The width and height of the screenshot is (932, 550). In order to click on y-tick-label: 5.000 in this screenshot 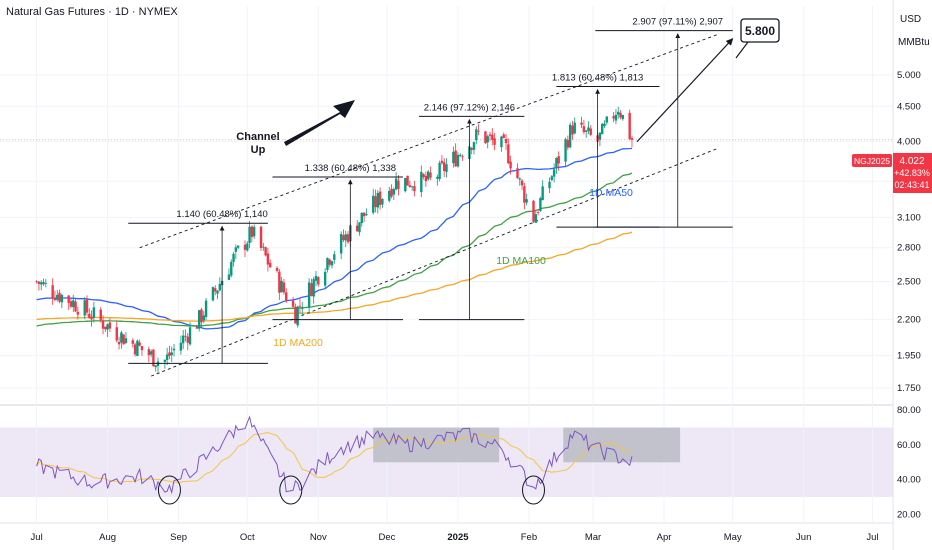, I will do `click(909, 75)`.